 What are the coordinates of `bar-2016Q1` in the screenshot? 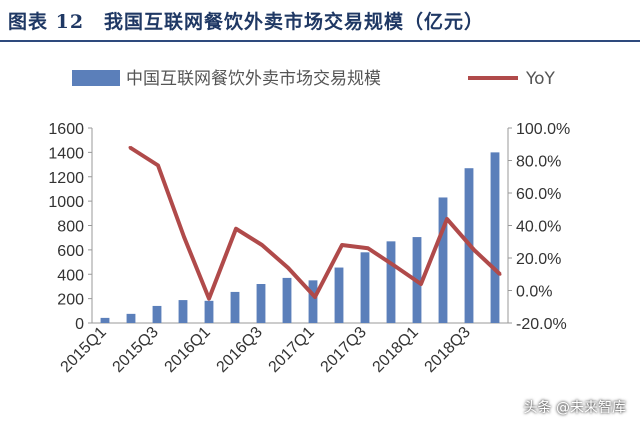 It's located at (209, 311).